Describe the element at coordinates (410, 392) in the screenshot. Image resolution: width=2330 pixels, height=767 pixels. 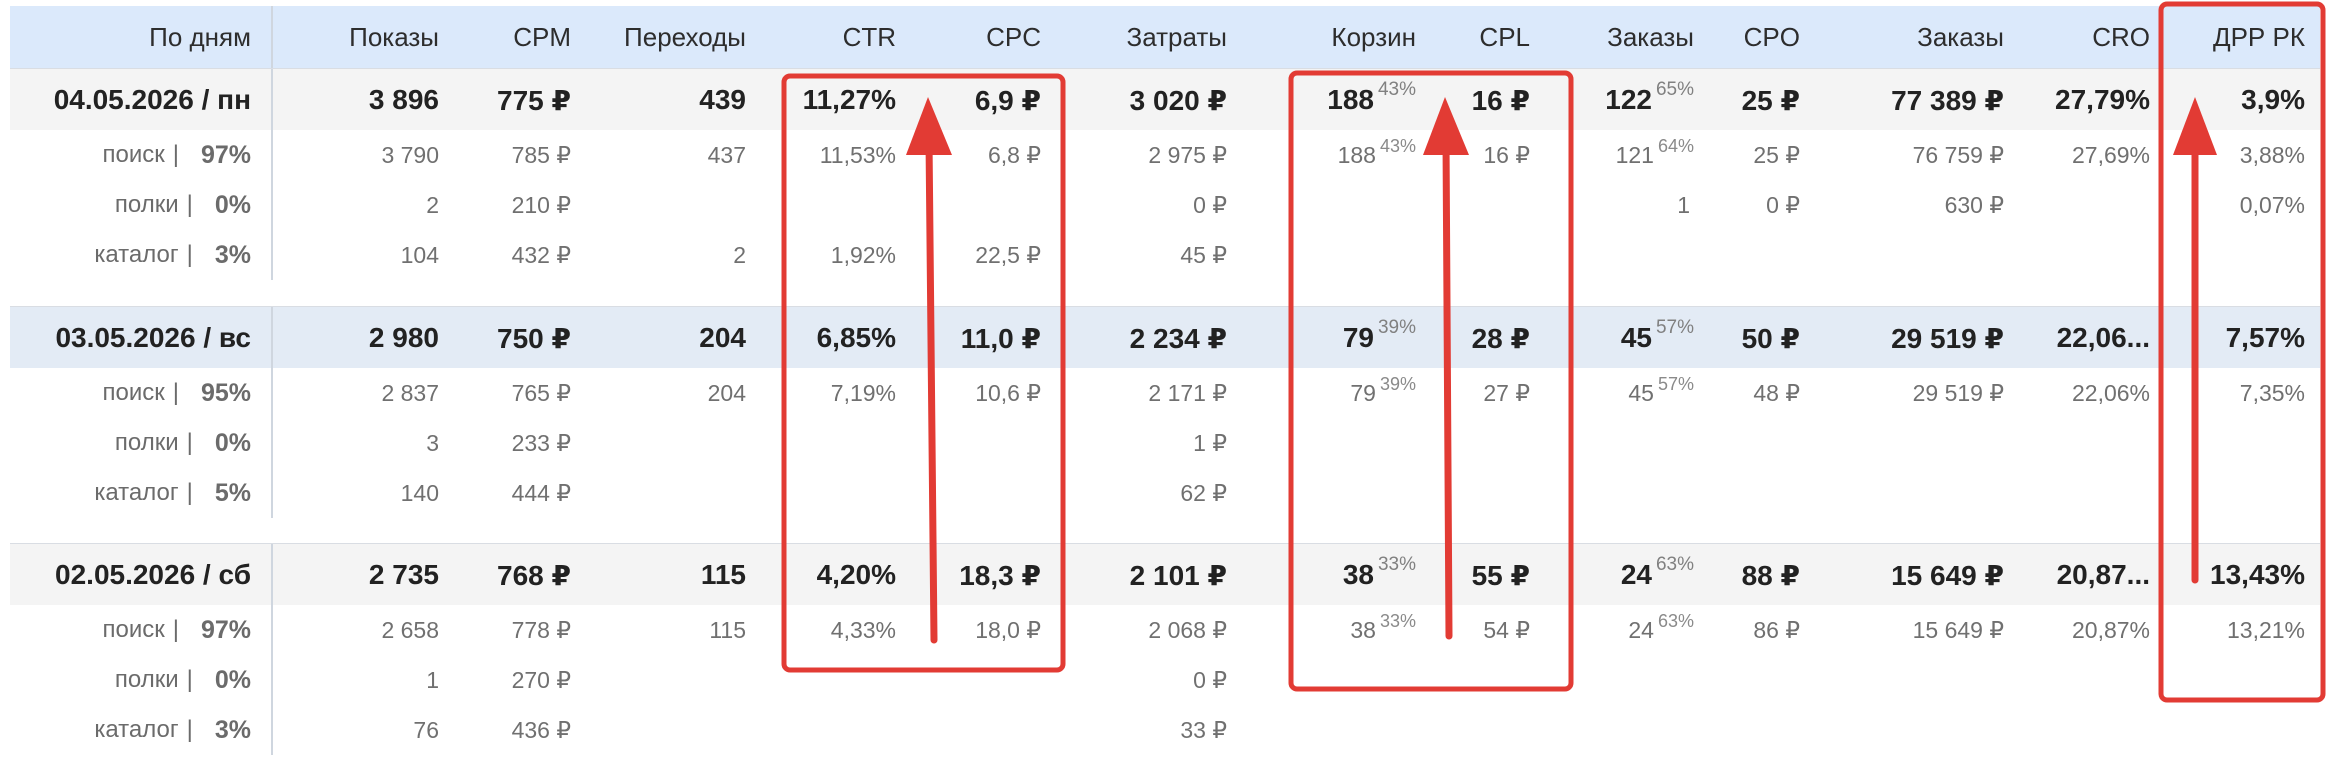
I see `impressions-value: 2 837` at that location.